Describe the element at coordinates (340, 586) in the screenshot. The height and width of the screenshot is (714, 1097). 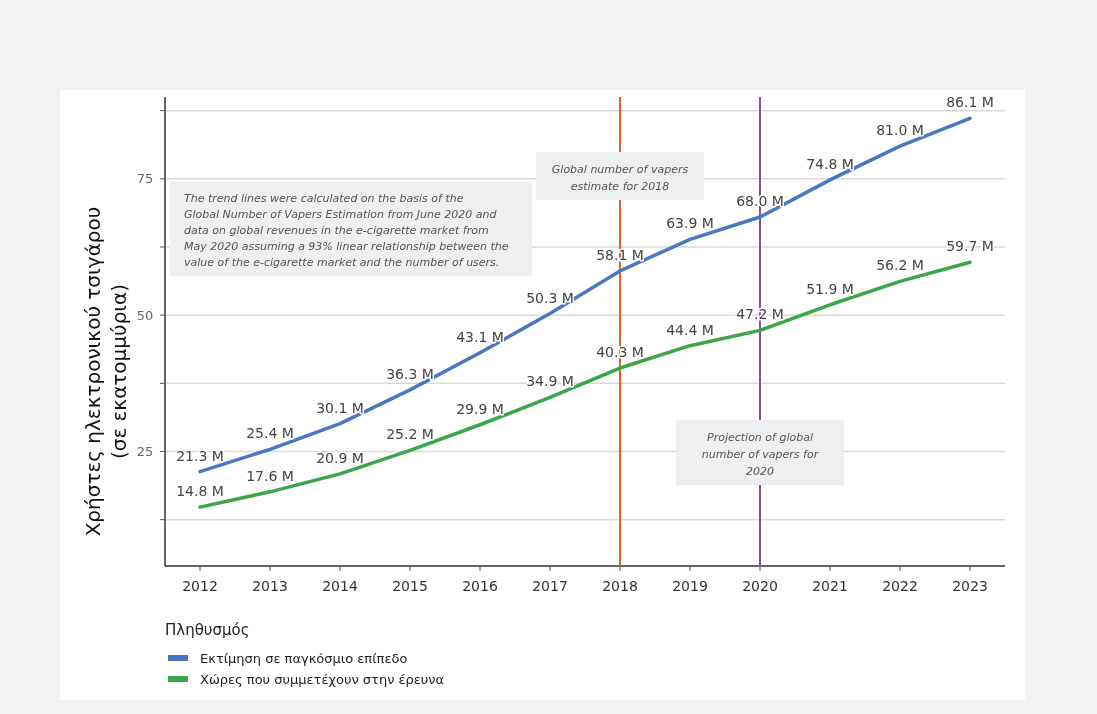
I see `x-tick-label: 2014` at that location.